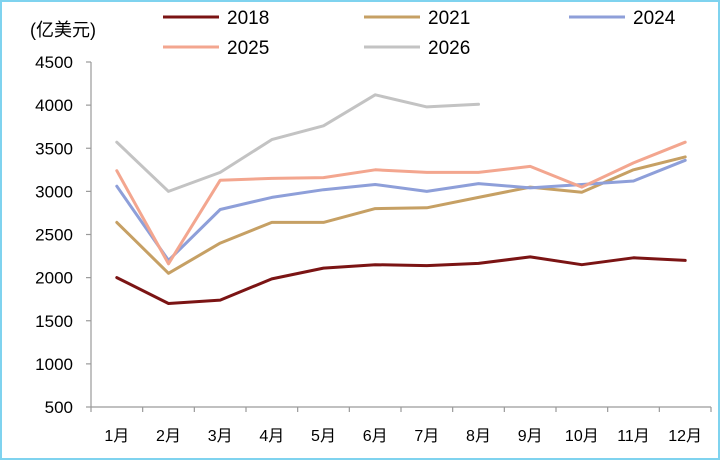 Image resolution: width=720 pixels, height=460 pixels. What do you see at coordinates (622, 18) in the screenshot?
I see `legend-item-2024: 2024` at bounding box center [622, 18].